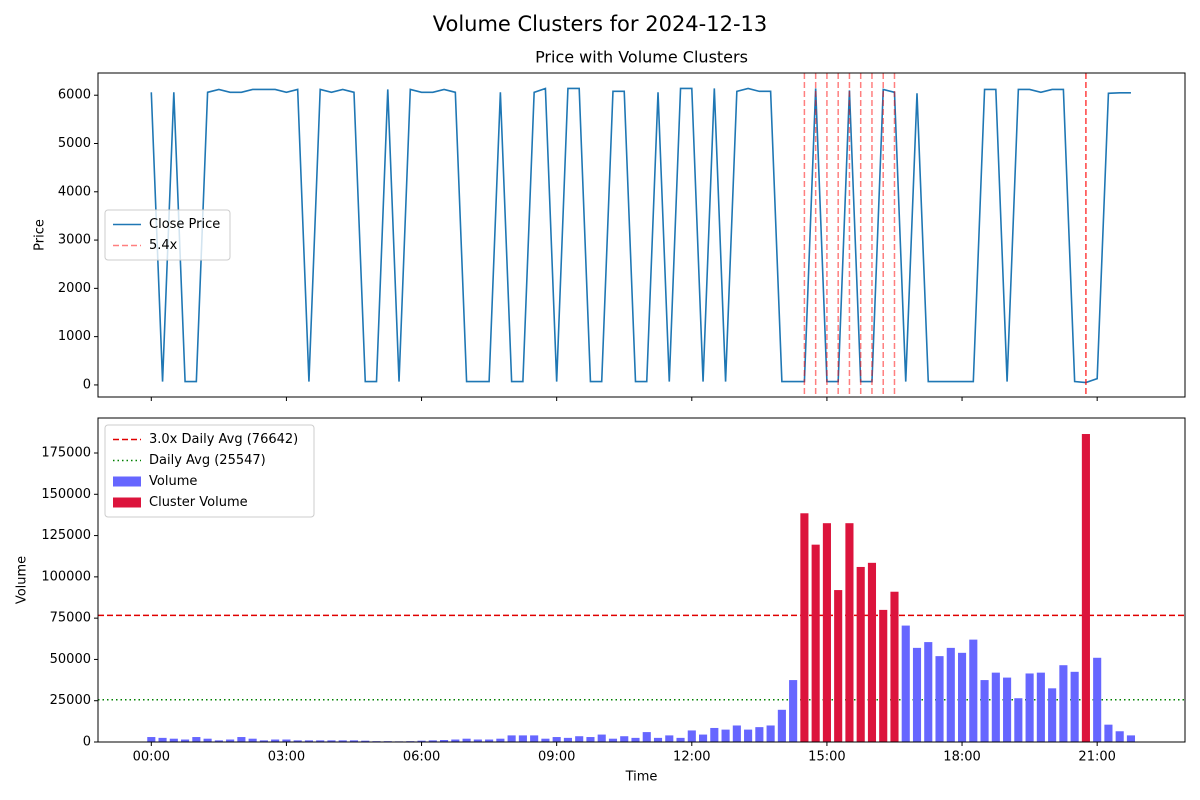 This screenshot has width=1200, height=800. What do you see at coordinates (184, 224) in the screenshot?
I see `legend-label: Close Price` at bounding box center [184, 224].